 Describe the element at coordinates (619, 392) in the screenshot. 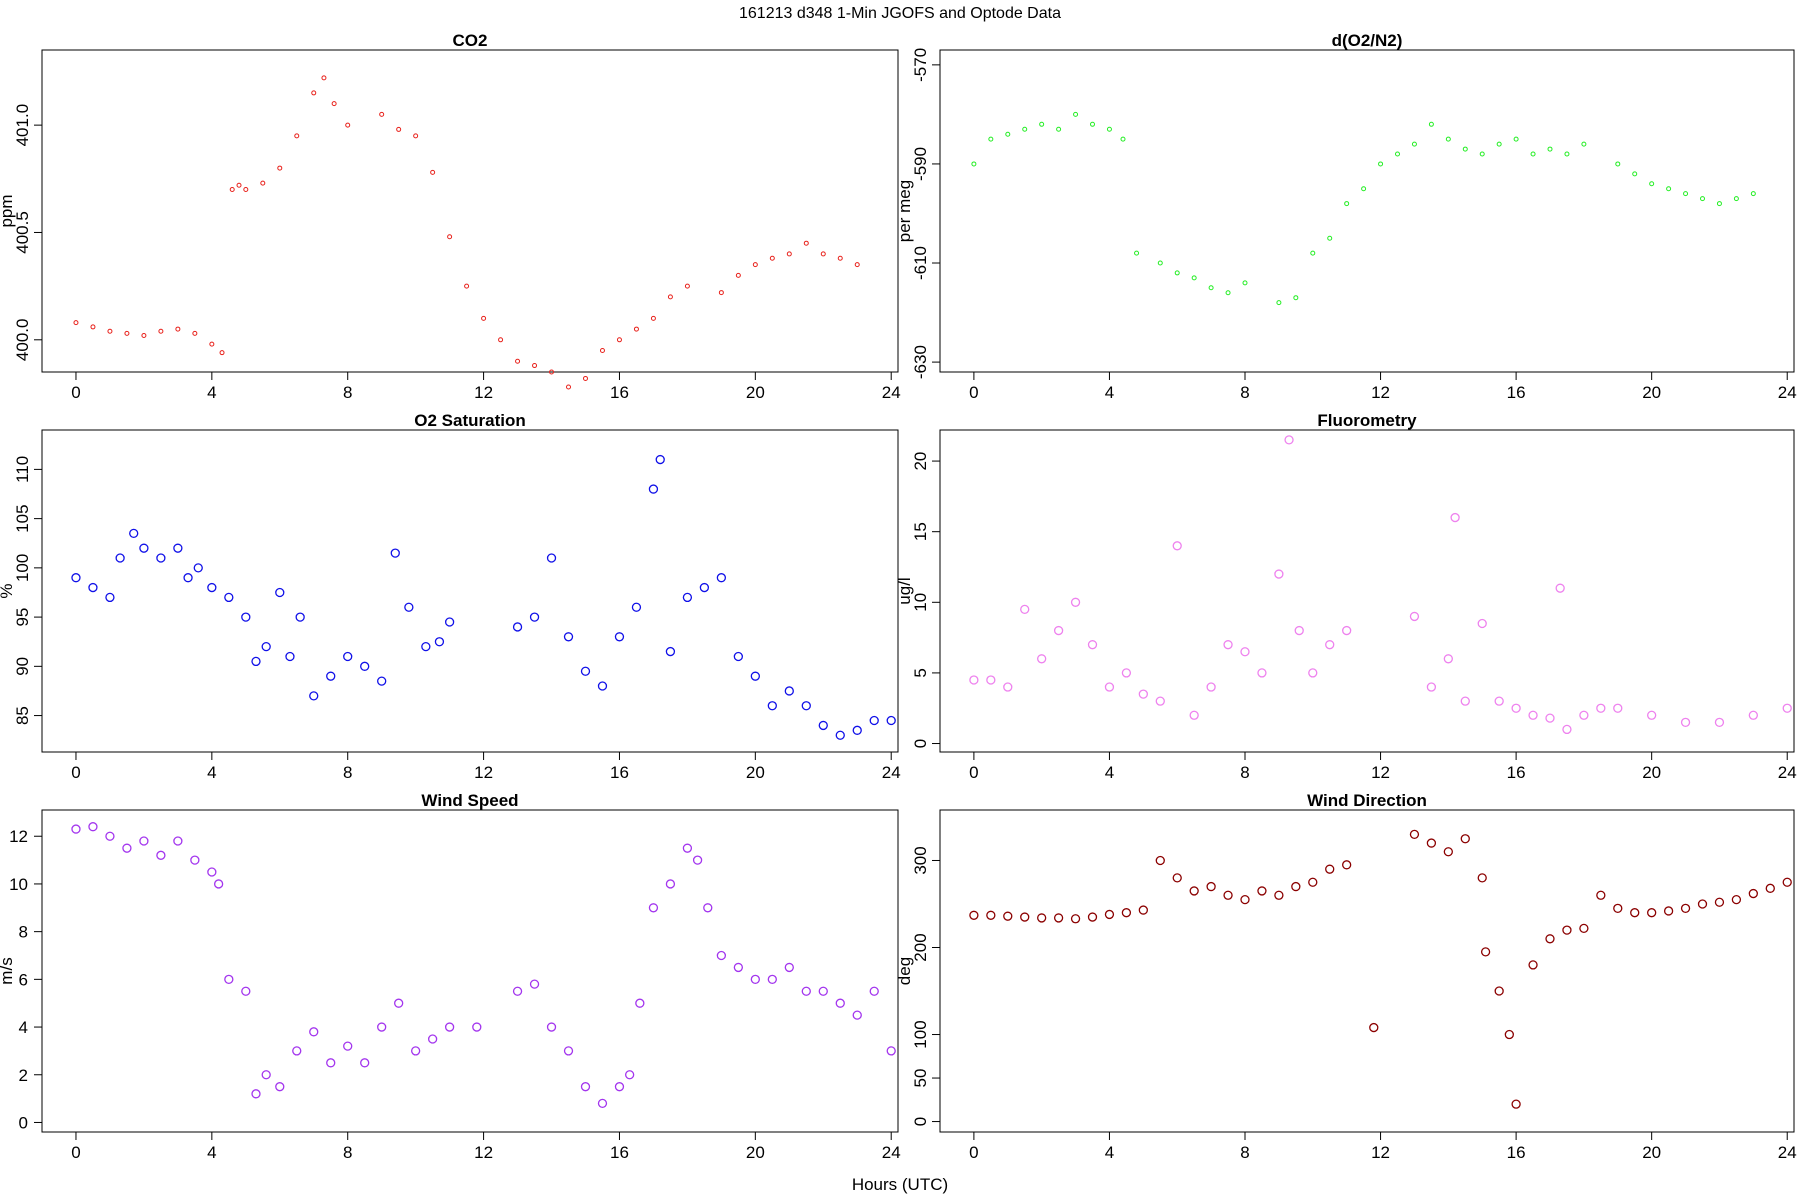

I see `x-tick-label-co2: 16` at that location.